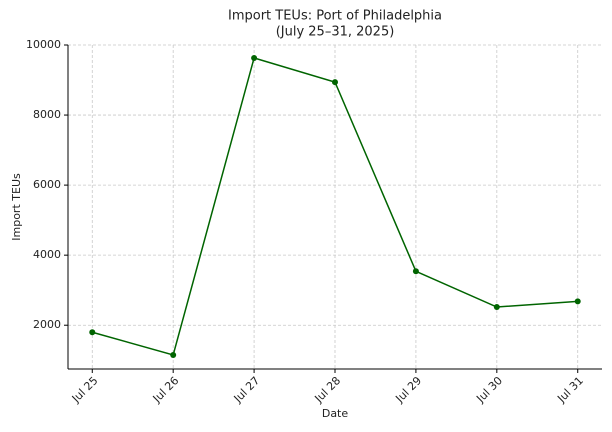 This screenshot has height=432, width=612. Describe the element at coordinates (43, 44) in the screenshot. I see `y-tick-label: 10000` at that location.